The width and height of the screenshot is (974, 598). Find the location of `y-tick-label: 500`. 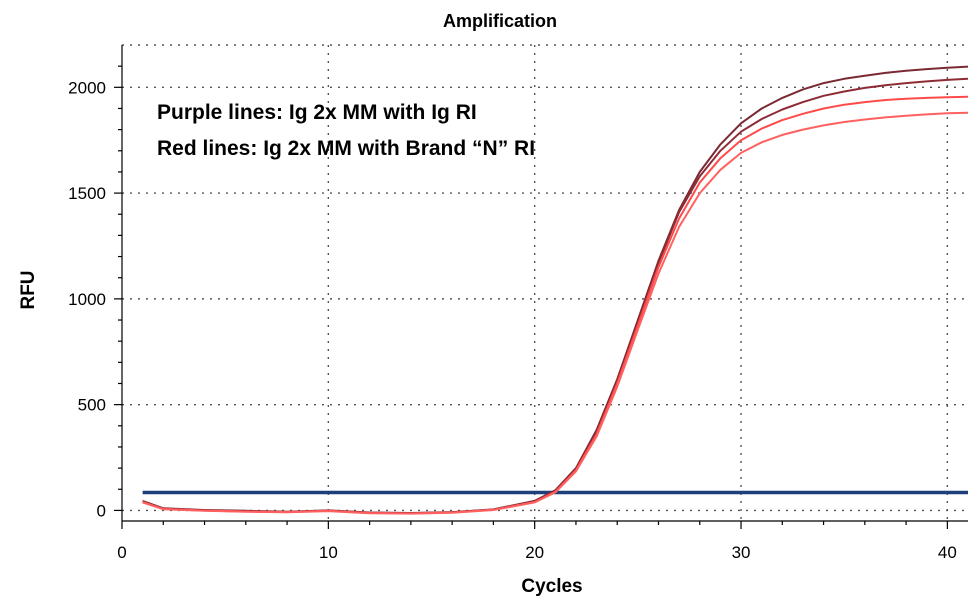

y-tick-label: 500 is located at coordinates (92, 405).